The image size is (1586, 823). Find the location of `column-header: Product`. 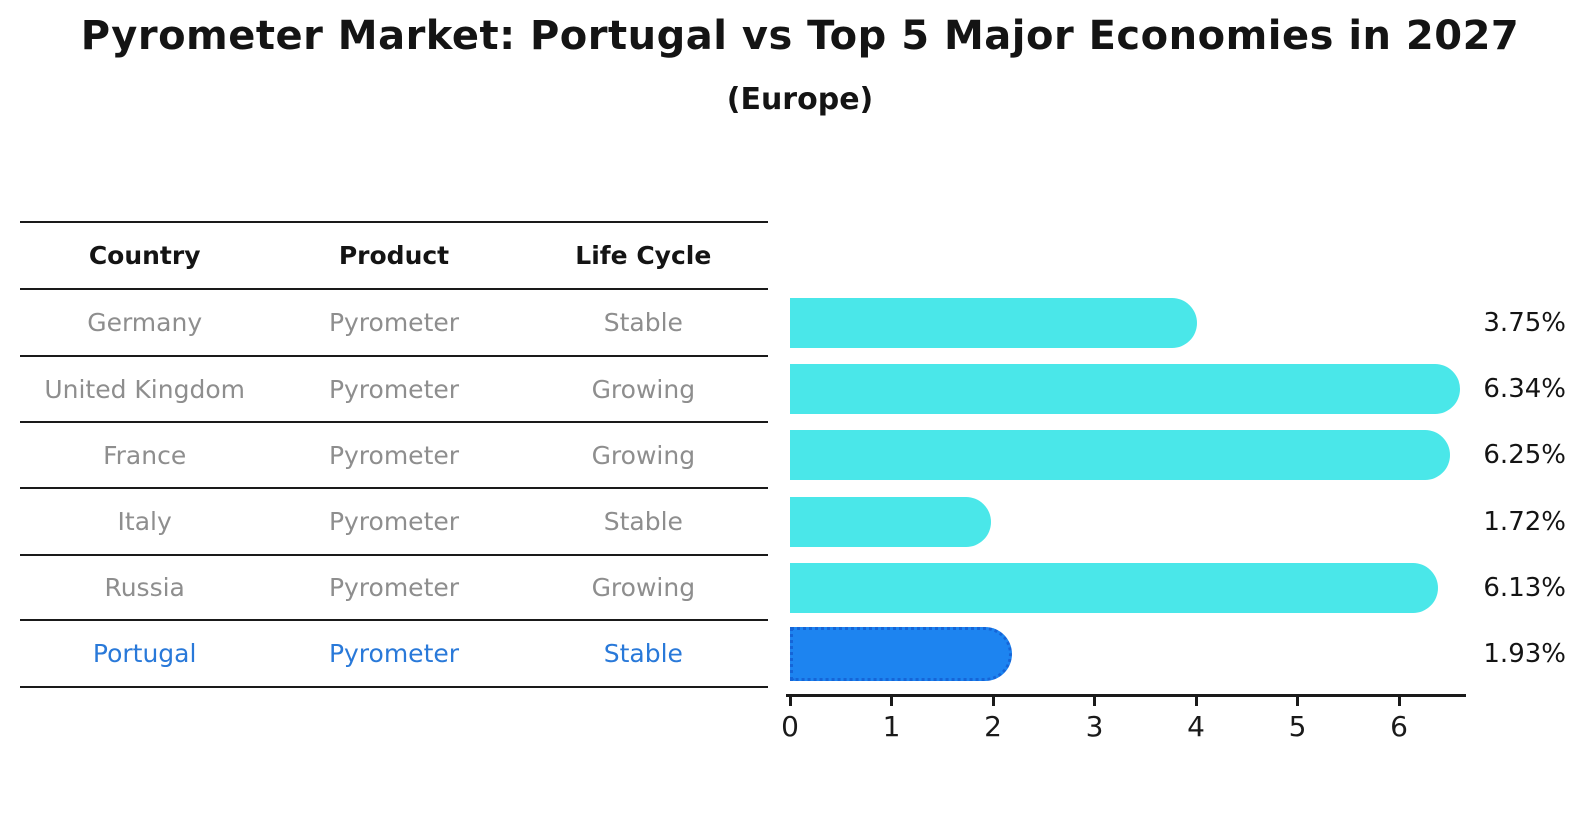

column-header: Product is located at coordinates (394, 255).